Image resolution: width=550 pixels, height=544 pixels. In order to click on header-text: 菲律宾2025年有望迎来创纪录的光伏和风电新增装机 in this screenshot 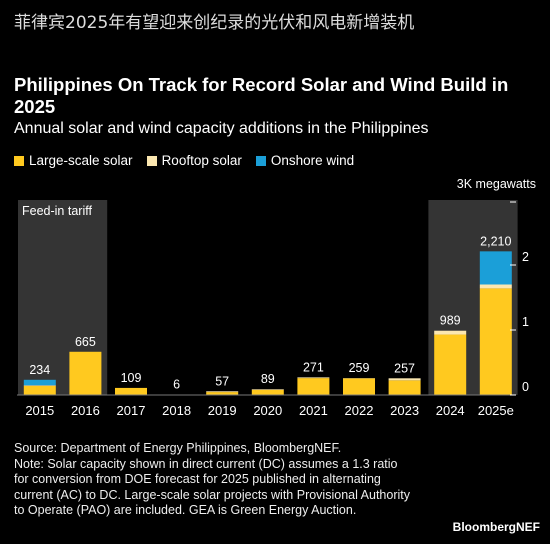, I will do `click(214, 23)`.